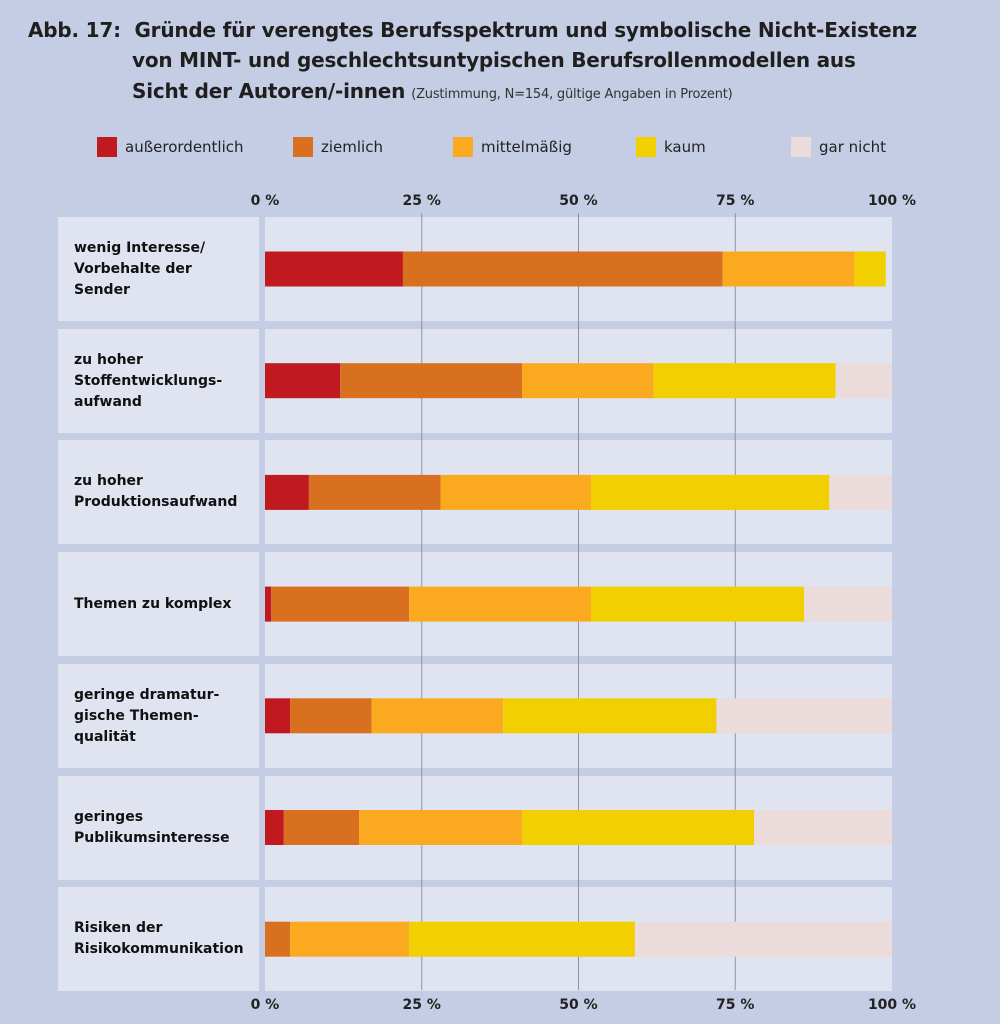 This screenshot has height=1024, width=1000. I want to click on legend-item: außerordentlich, so click(170, 147).